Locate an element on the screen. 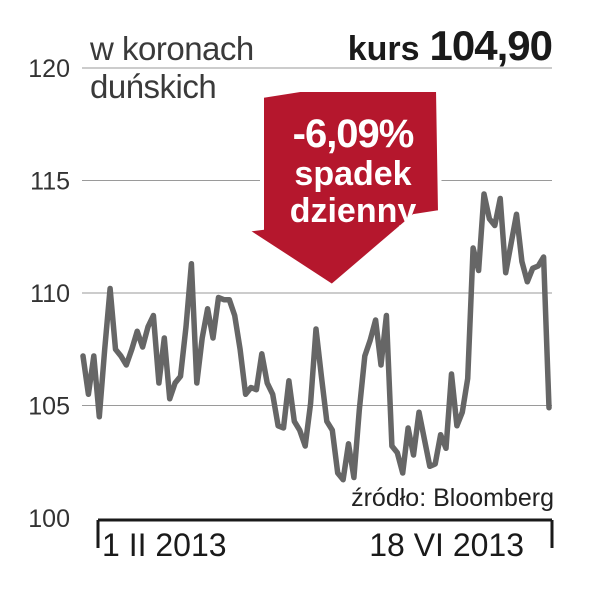 This screenshot has width=592, height=590. y-axis-ticks: 120 115 110 105 100 is located at coordinates (49, 294).